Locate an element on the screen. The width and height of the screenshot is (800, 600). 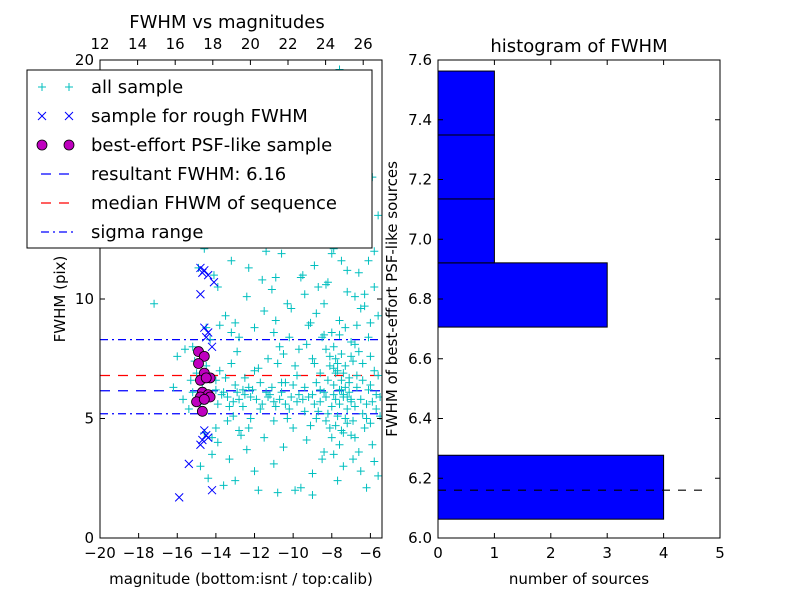
y-tick-label: 20 is located at coordinates (84, 60).